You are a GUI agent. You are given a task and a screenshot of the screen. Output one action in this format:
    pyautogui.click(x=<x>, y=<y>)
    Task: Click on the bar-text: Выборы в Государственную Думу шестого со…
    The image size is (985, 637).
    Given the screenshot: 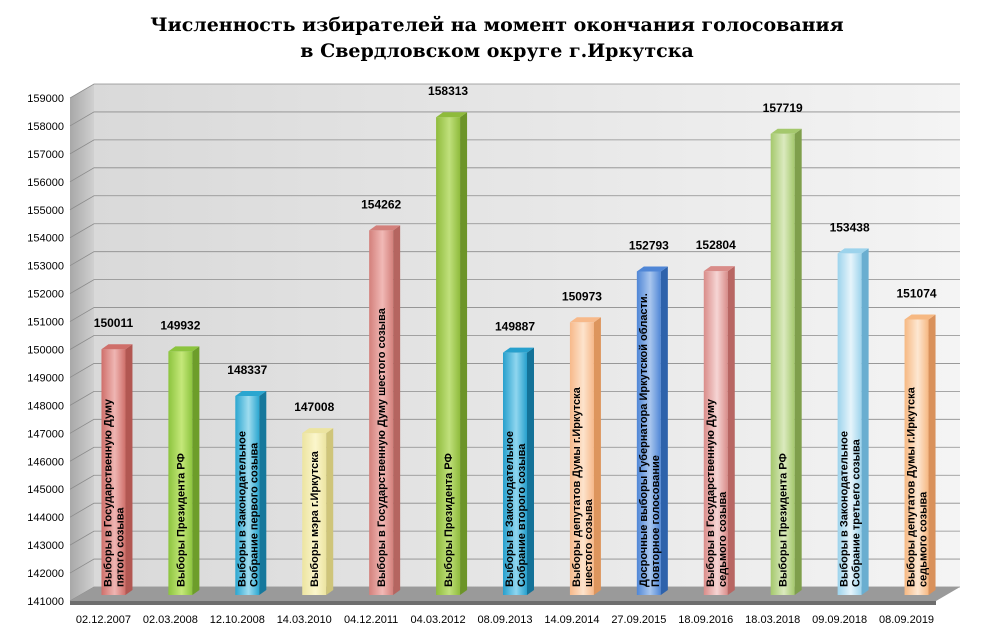 What is the action you would take?
    pyautogui.click(x=382, y=447)
    